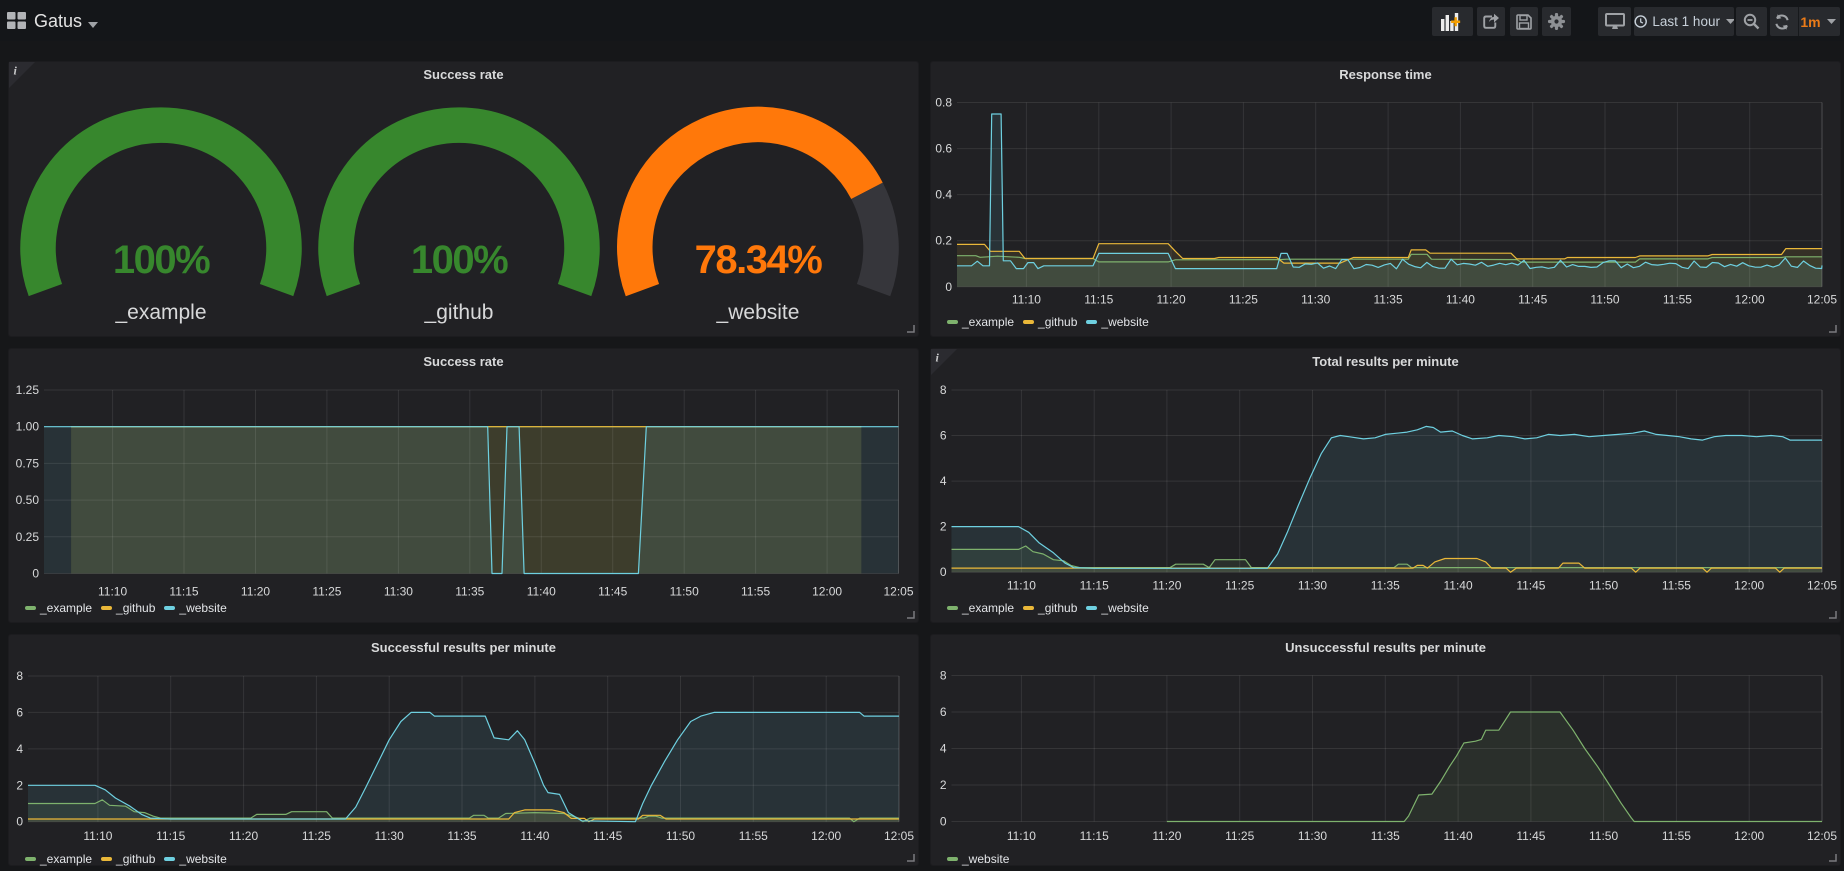 This screenshot has height=871, width=1844. What do you see at coordinates (758, 312) in the screenshot?
I see `svg-text: _website` at bounding box center [758, 312].